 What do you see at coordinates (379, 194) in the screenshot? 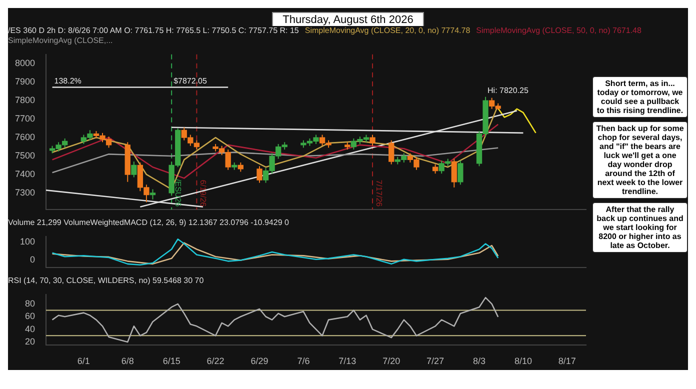
I see `ref-line-label: 7/17/26` at bounding box center [379, 194].